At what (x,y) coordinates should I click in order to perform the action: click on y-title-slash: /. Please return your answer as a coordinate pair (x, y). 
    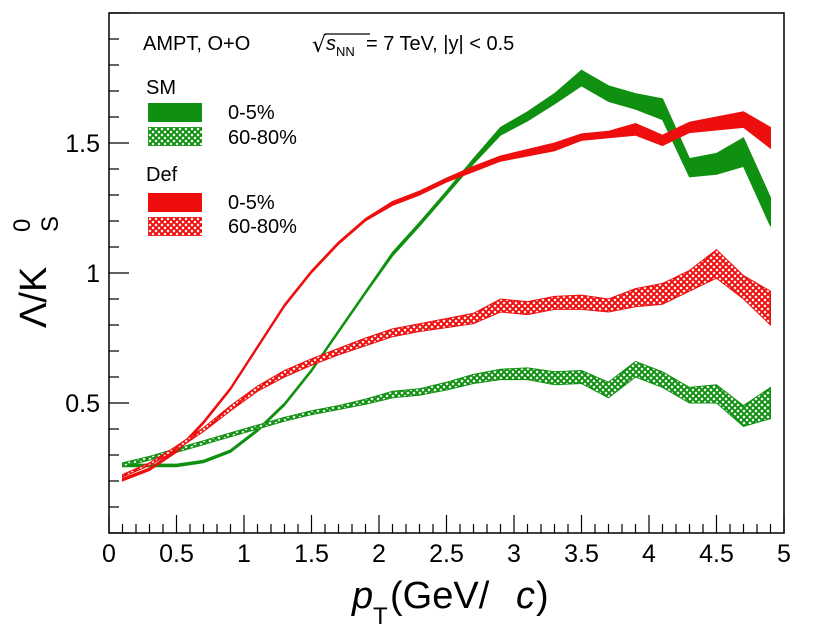
    Looking at the image, I should click on (34, 297).